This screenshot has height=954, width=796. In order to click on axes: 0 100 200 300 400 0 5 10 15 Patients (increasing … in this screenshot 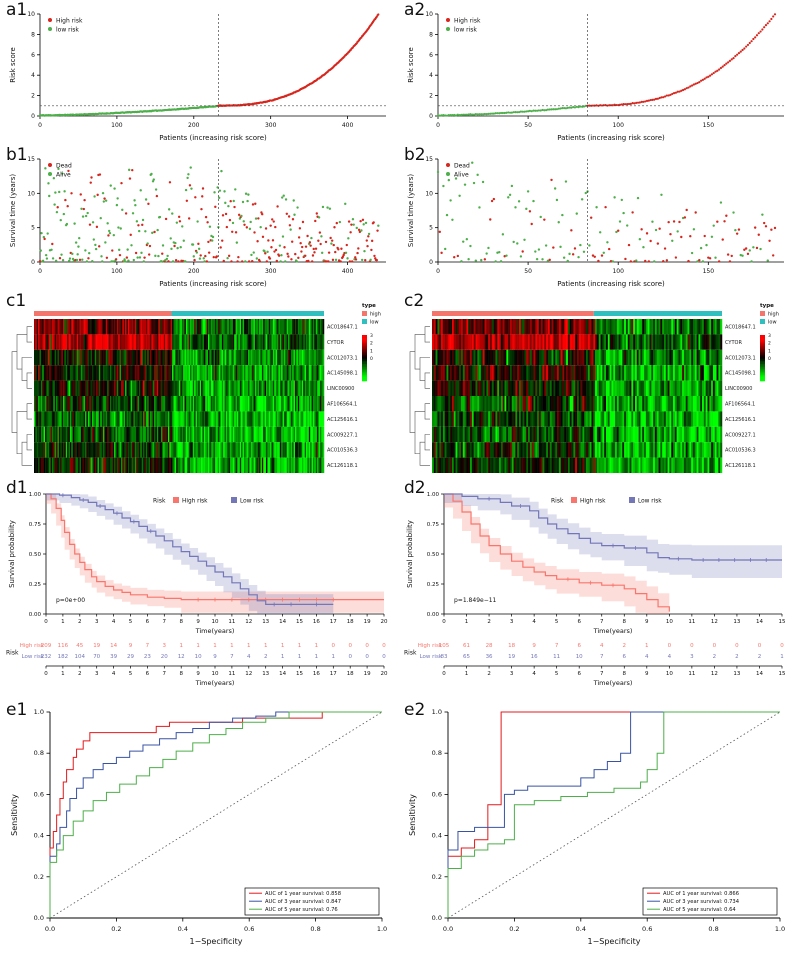, I will do `click(197, 222)`.